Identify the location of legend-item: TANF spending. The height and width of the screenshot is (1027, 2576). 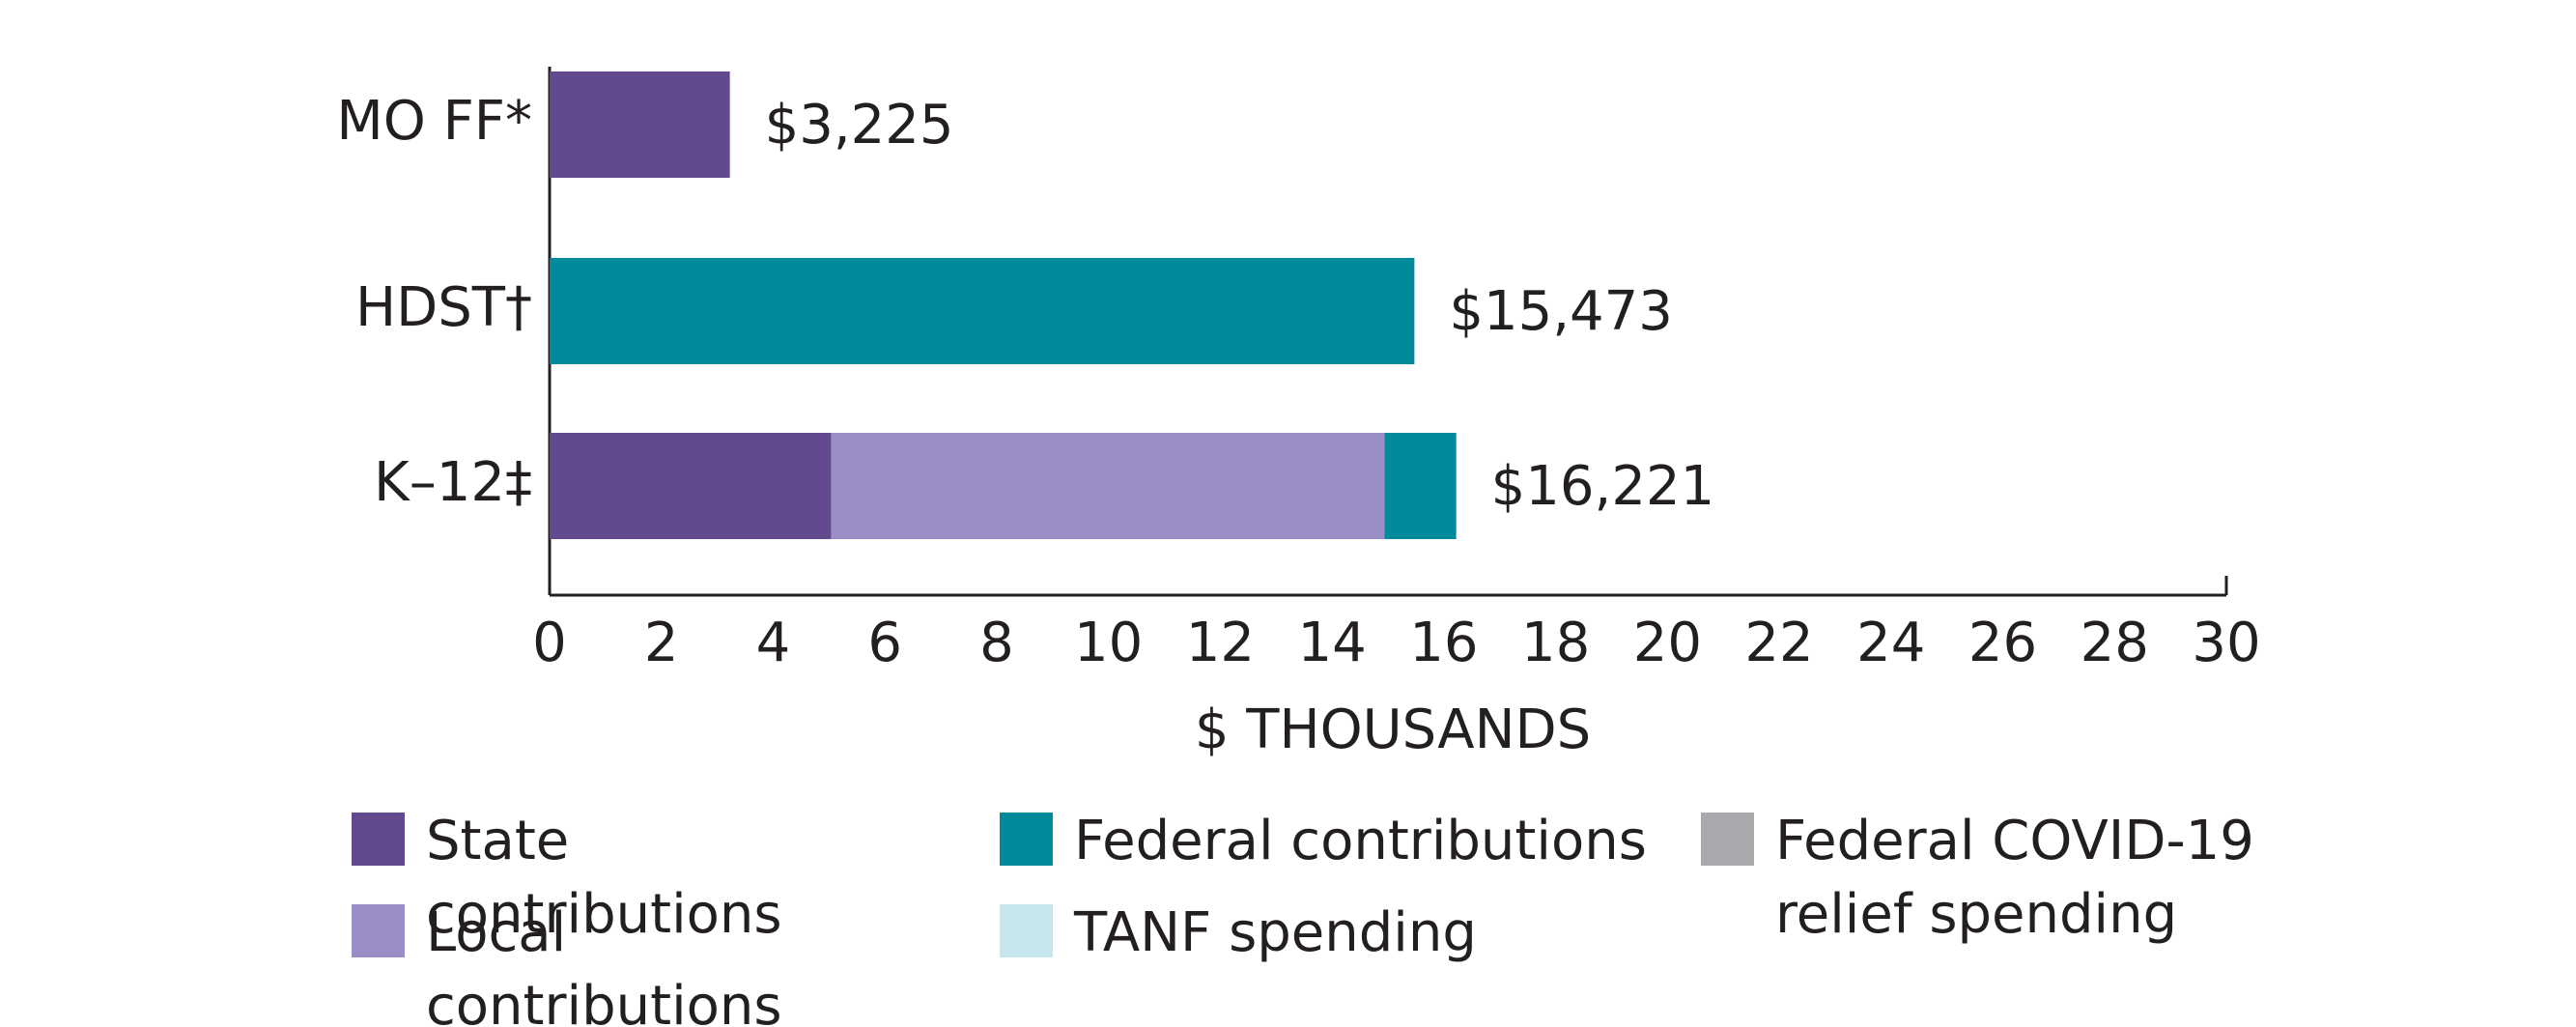
(1346, 933).